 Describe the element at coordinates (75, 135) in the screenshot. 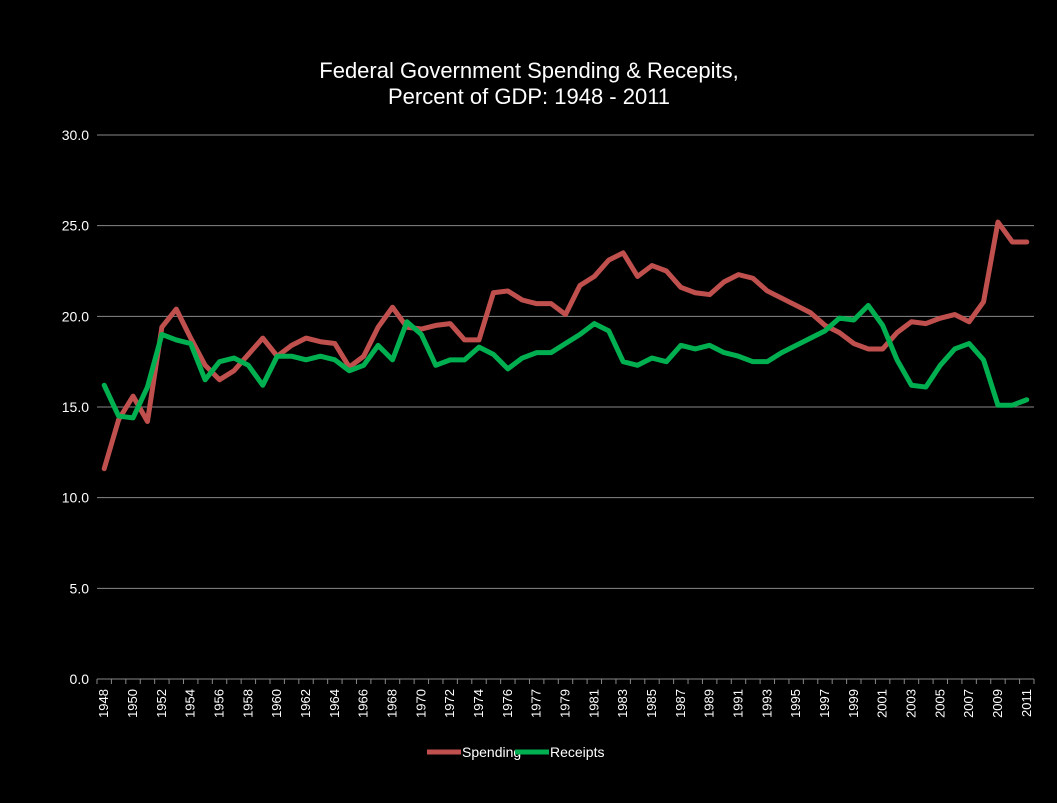

I see `y-tick-label: 30.0` at that location.